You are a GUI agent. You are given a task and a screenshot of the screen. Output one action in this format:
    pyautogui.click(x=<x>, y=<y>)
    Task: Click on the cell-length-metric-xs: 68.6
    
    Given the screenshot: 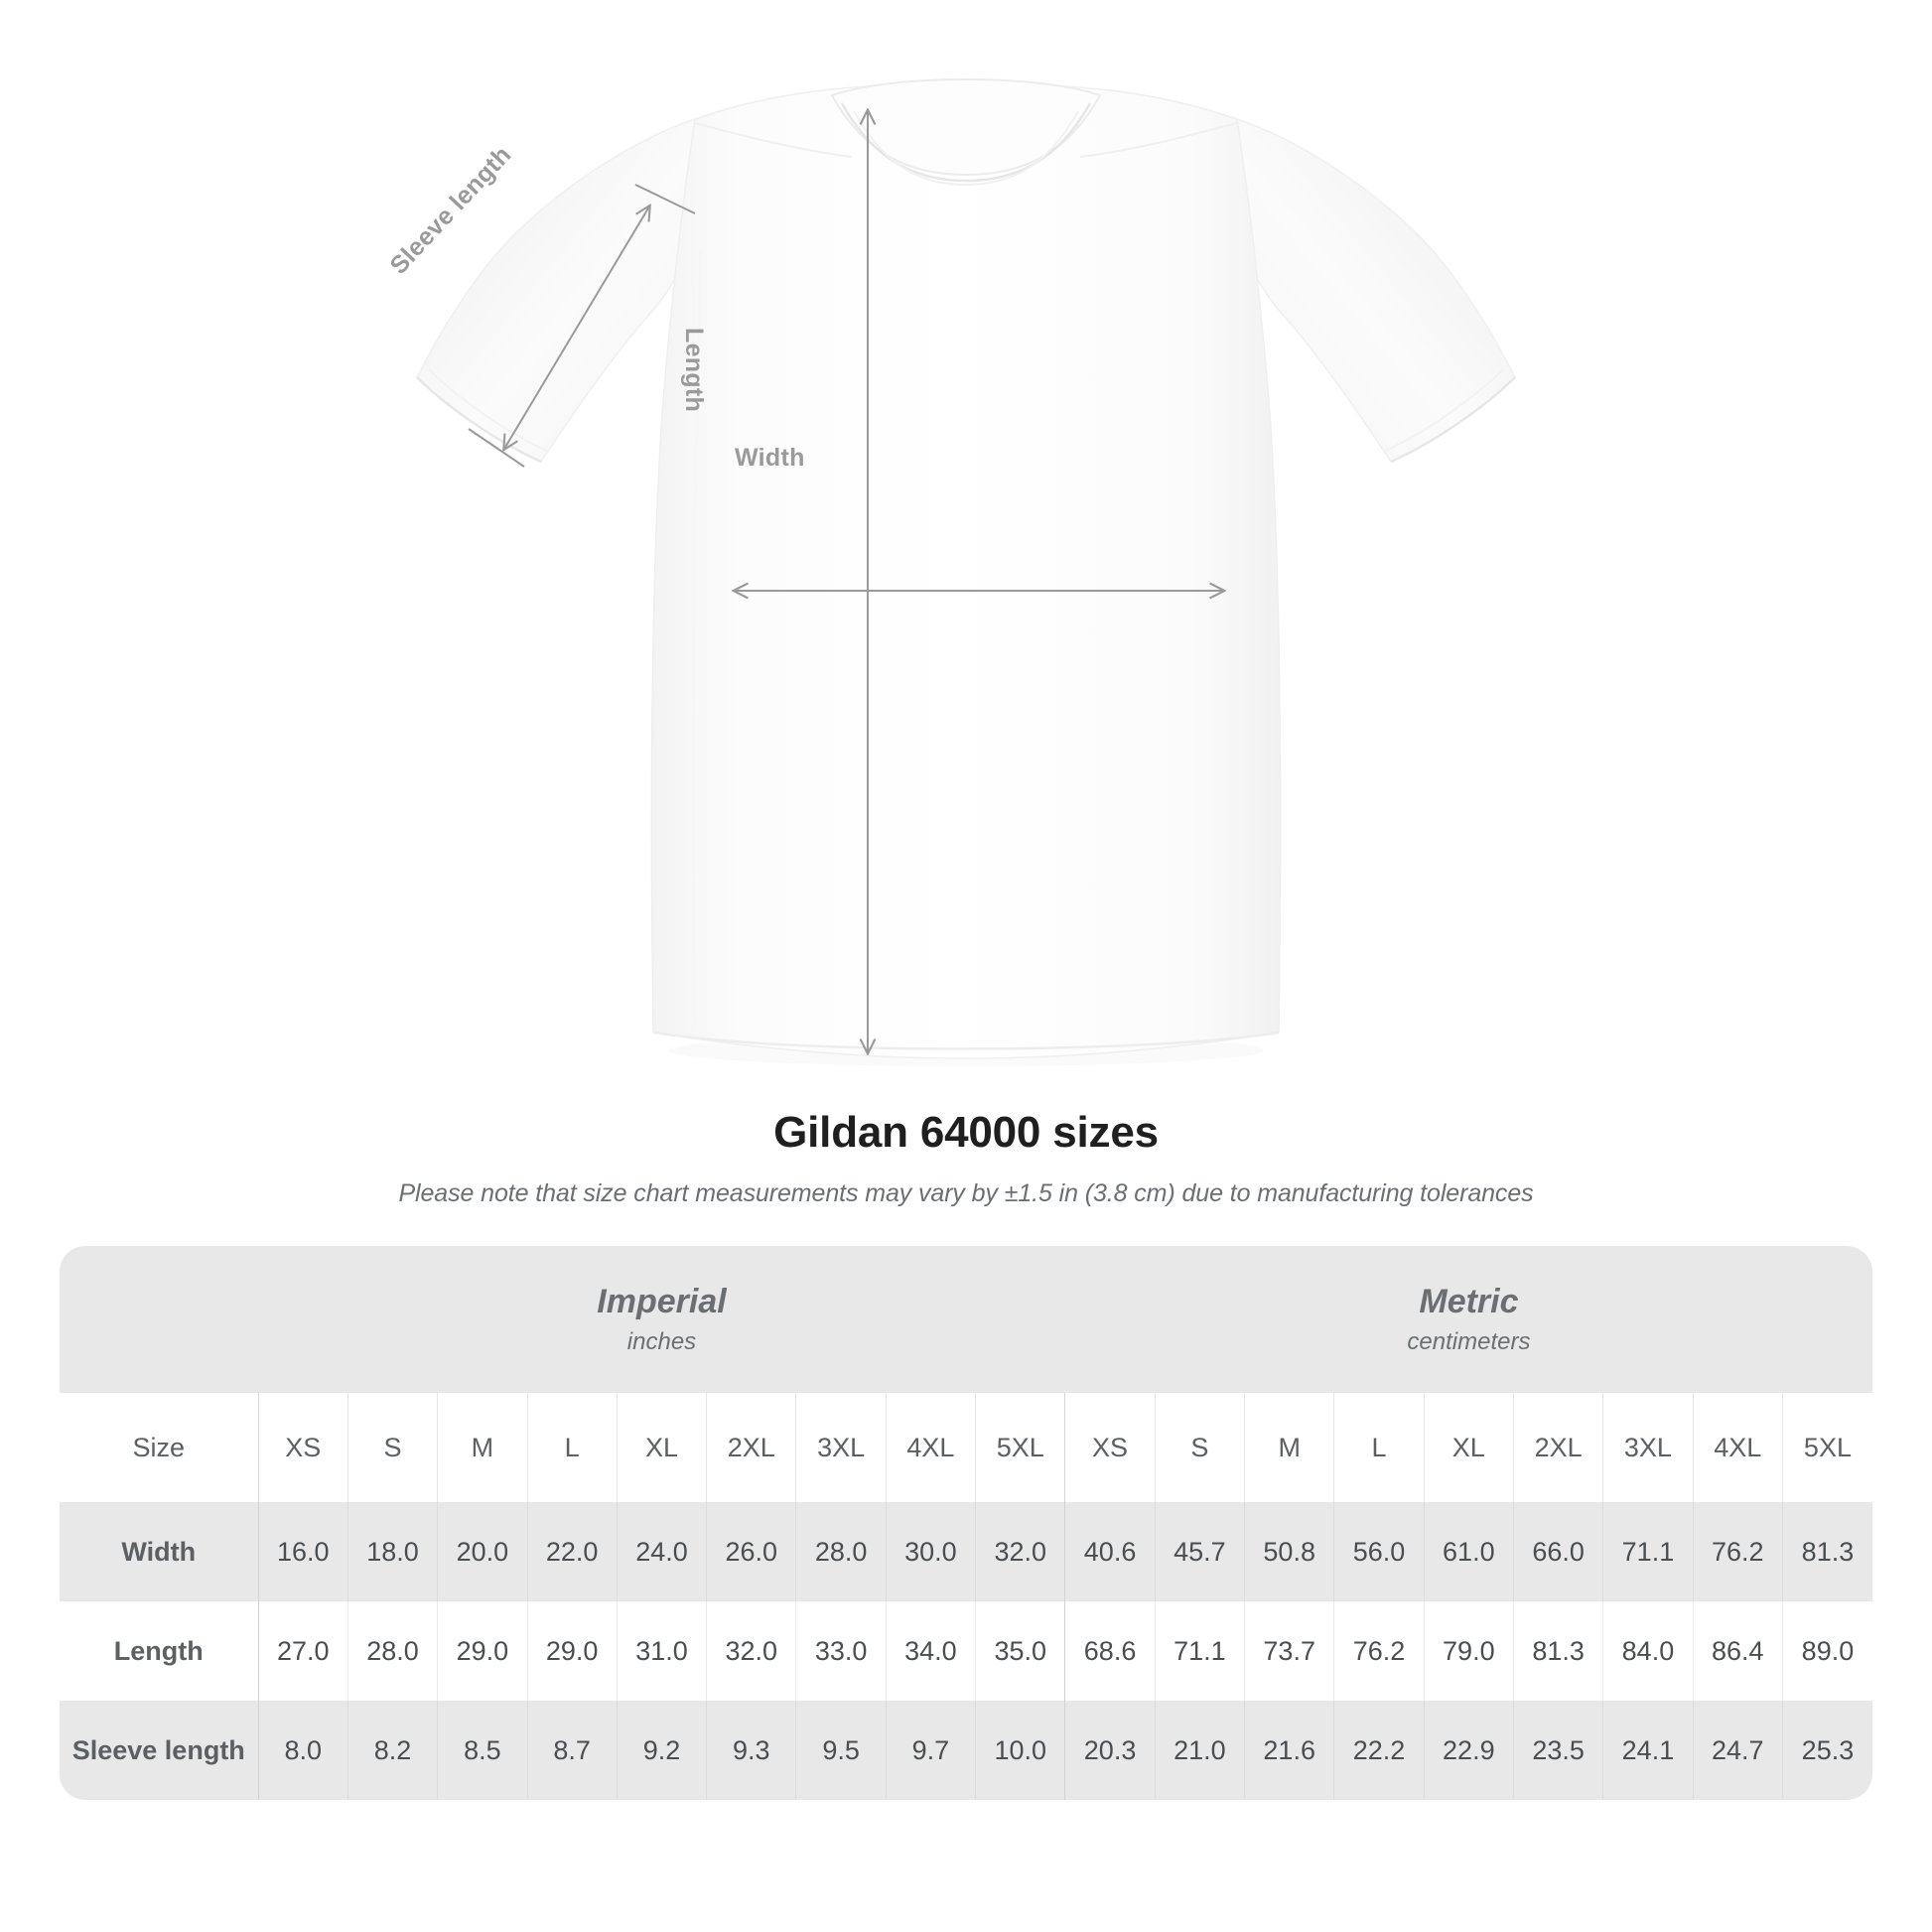 What is the action you would take?
    pyautogui.click(x=1110, y=1651)
    